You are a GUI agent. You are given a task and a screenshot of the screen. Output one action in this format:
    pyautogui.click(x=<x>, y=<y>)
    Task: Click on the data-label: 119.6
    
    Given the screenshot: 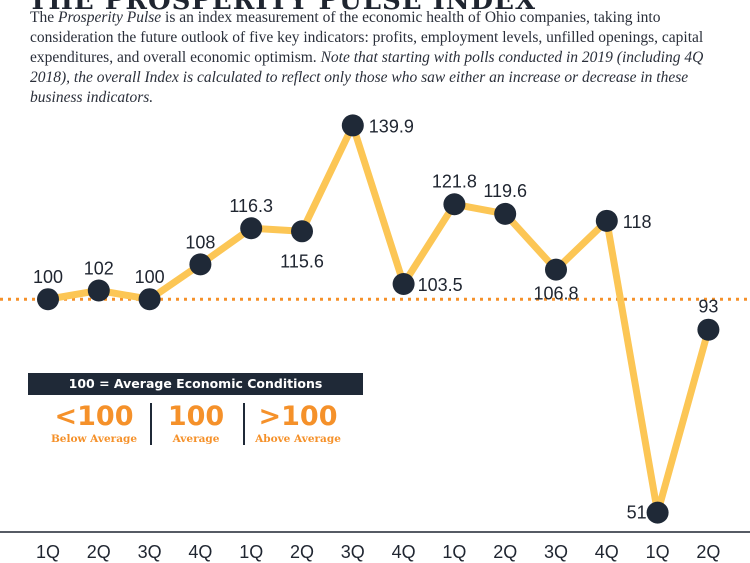 What is the action you would take?
    pyautogui.click(x=505, y=191)
    